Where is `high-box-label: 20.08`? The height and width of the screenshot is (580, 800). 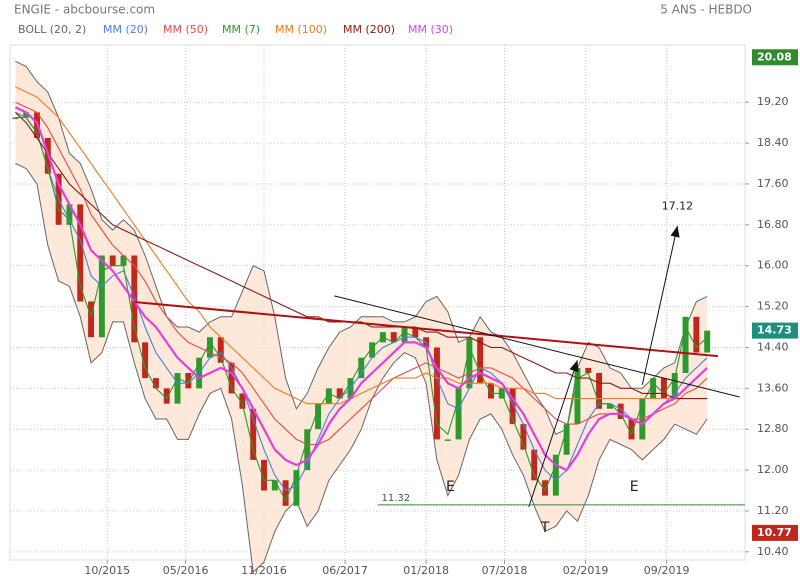
high-box-label: 20.08 is located at coordinates (774, 56).